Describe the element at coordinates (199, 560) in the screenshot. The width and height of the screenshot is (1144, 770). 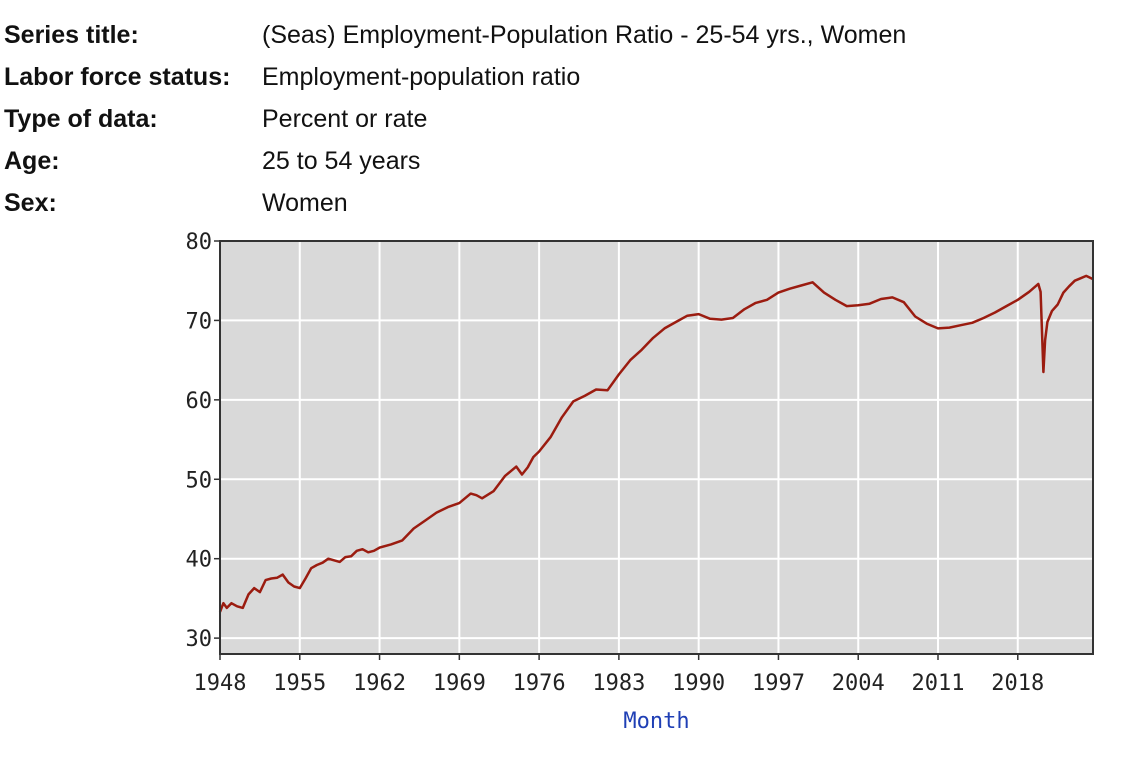
I see `y-tick-label: 40` at that location.